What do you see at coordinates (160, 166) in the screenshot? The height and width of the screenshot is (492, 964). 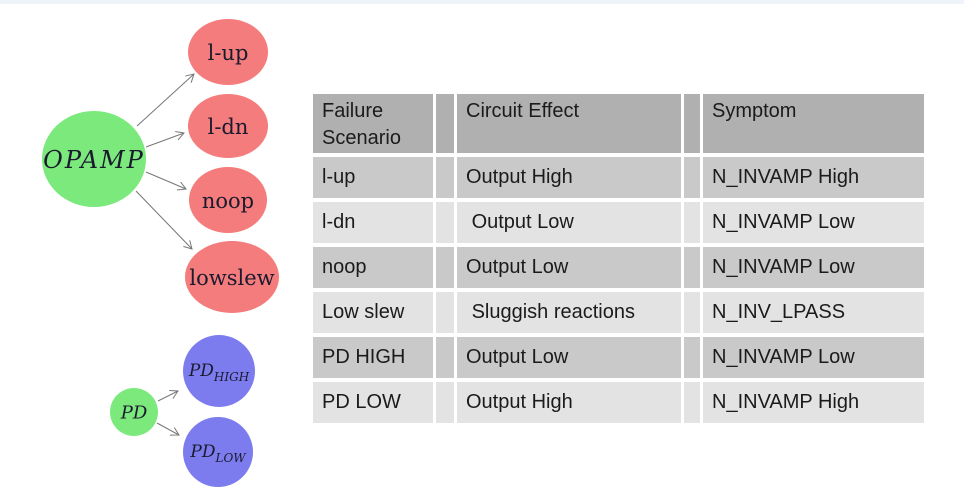 I see `opamp-tree: OPAMP l-up l-dn noop lowslew` at bounding box center [160, 166].